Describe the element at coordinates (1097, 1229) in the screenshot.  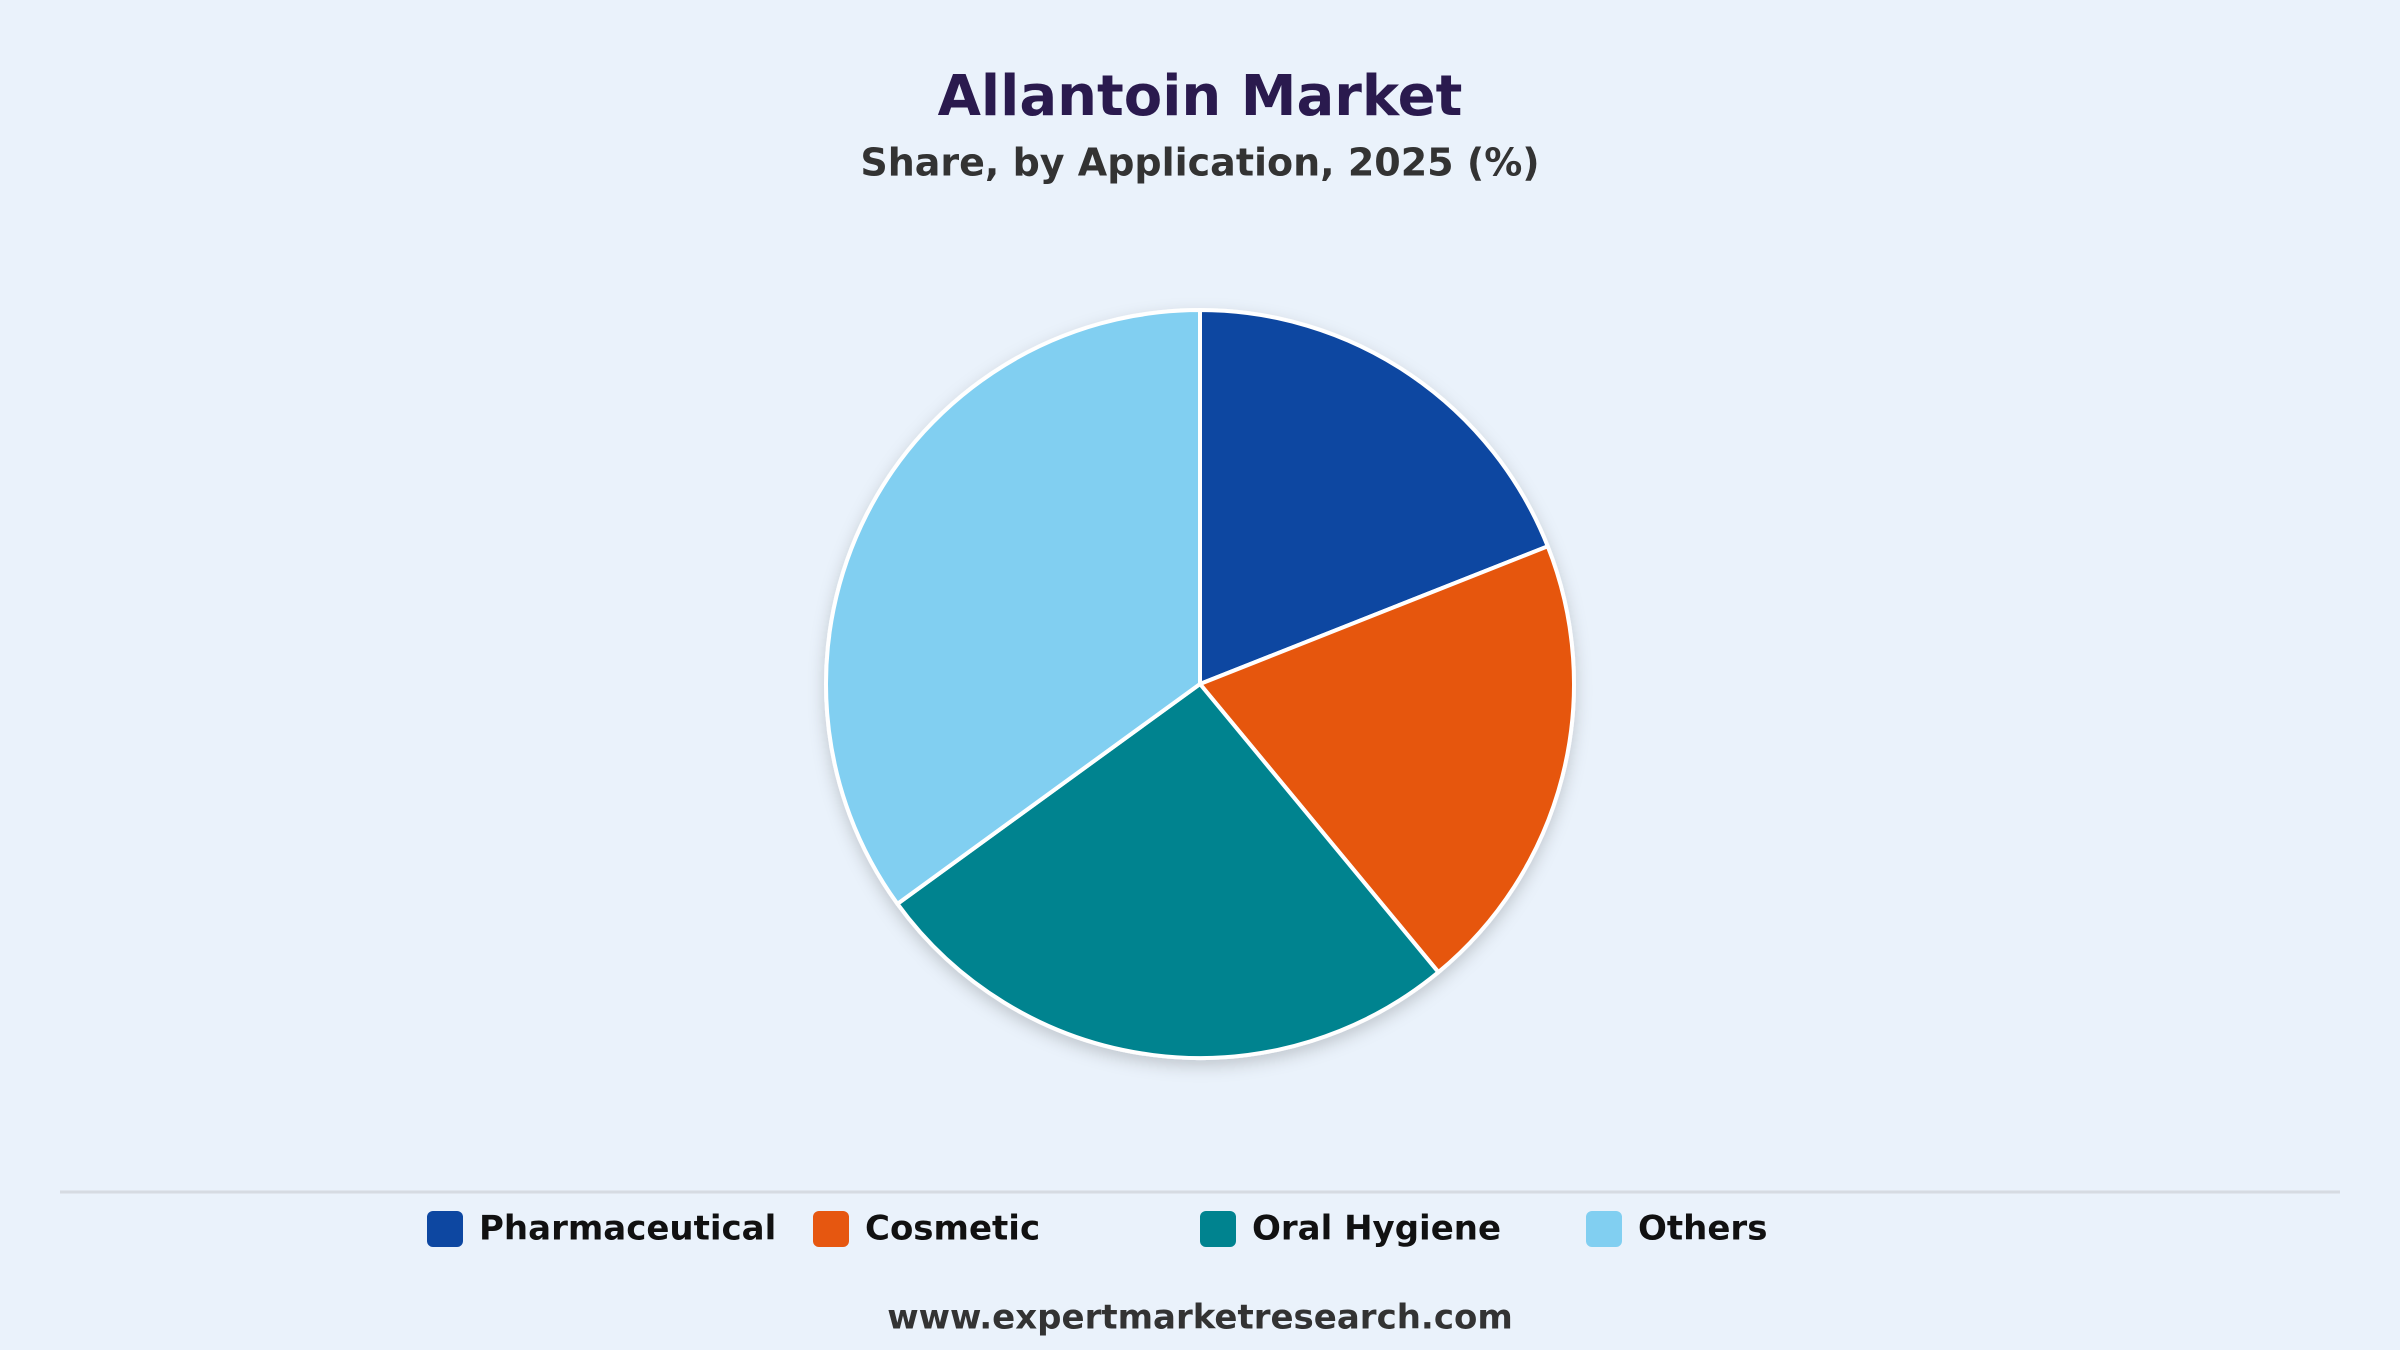
I see `legend: Pharmaceutical Cosmetic Oral Hygiene Others` at that location.